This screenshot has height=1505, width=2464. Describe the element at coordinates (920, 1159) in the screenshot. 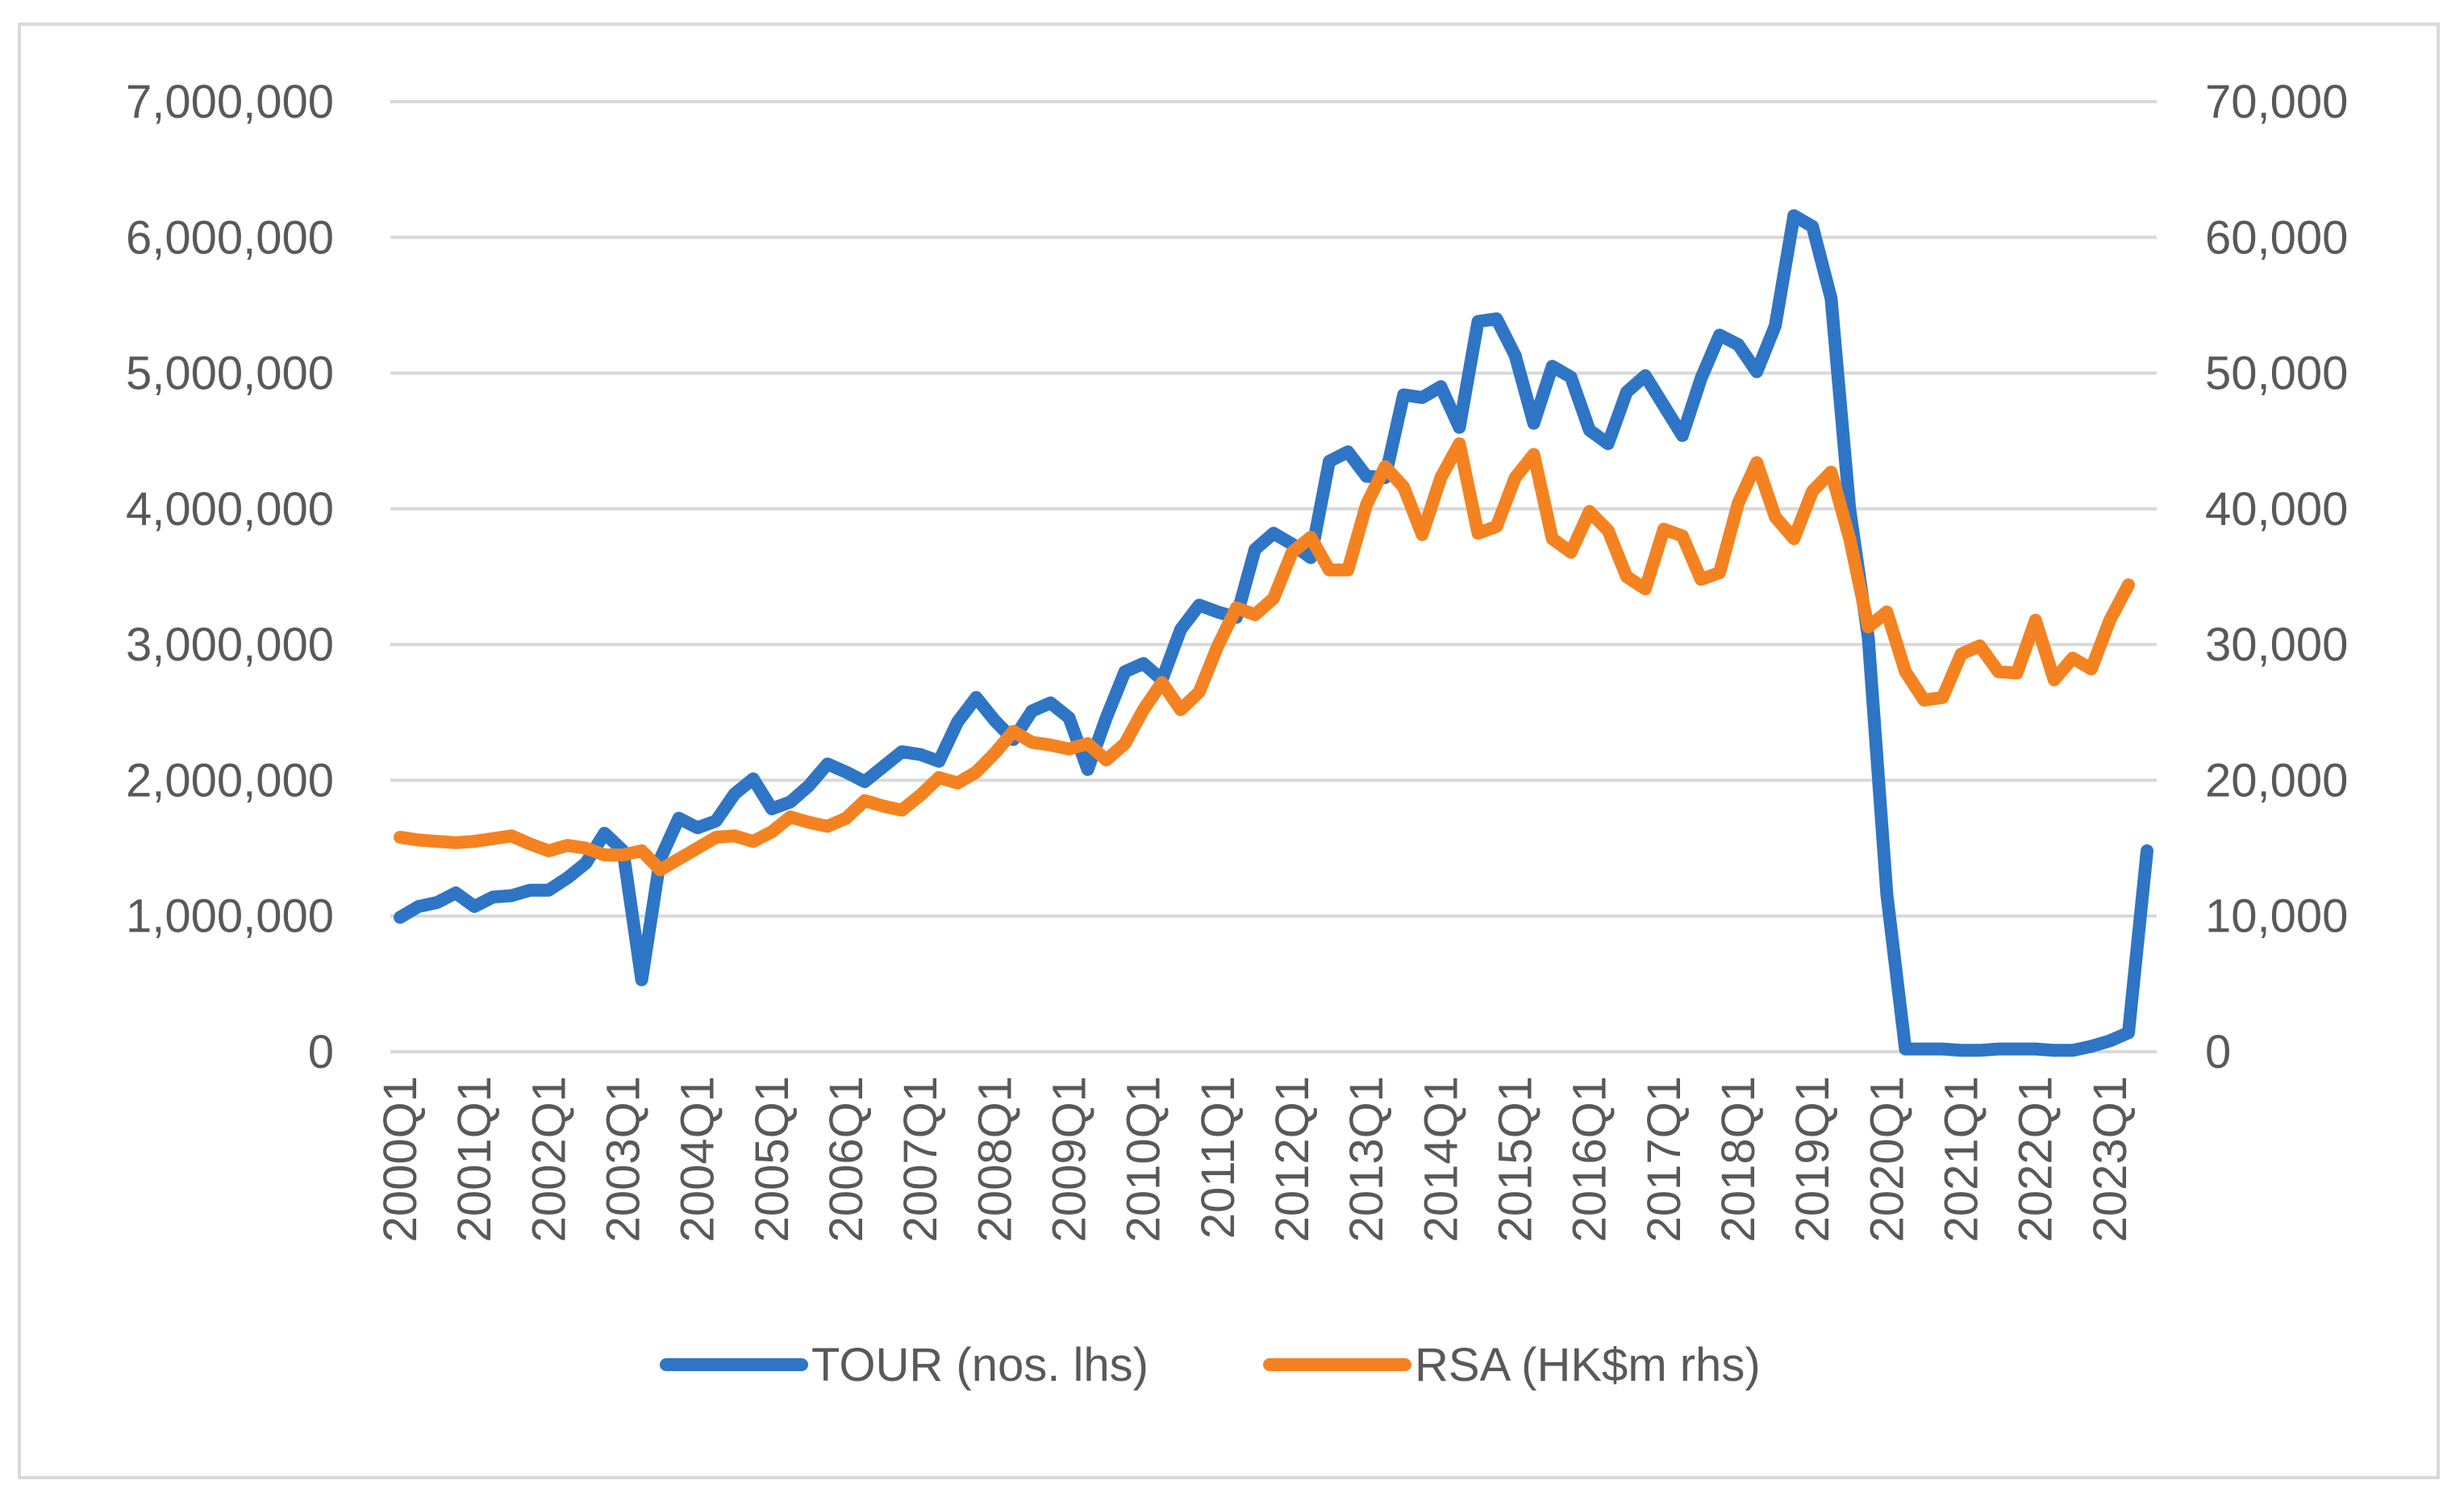

I see `x-tick-label: 2007Q1` at that location.